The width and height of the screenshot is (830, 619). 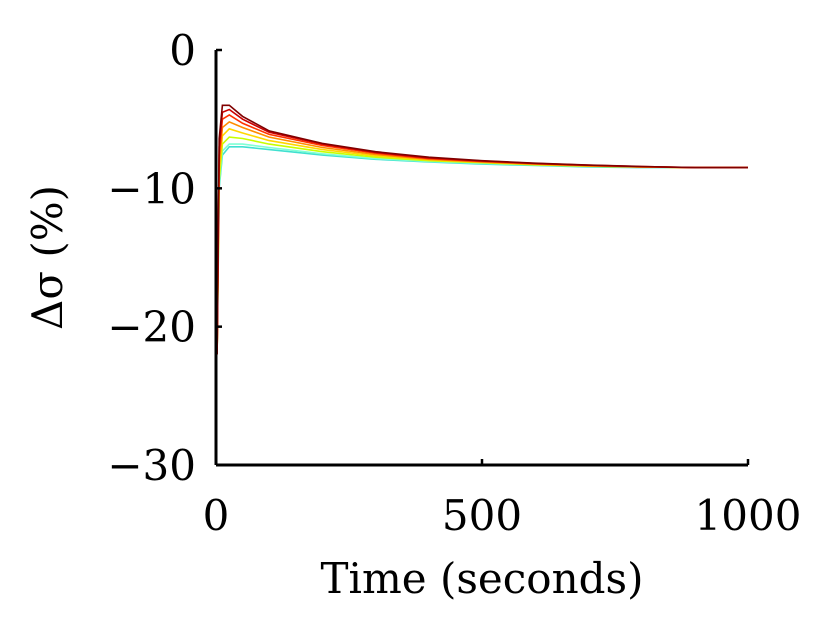 What do you see at coordinates (748, 515) in the screenshot?
I see `x-tick-label: 1000` at bounding box center [748, 515].